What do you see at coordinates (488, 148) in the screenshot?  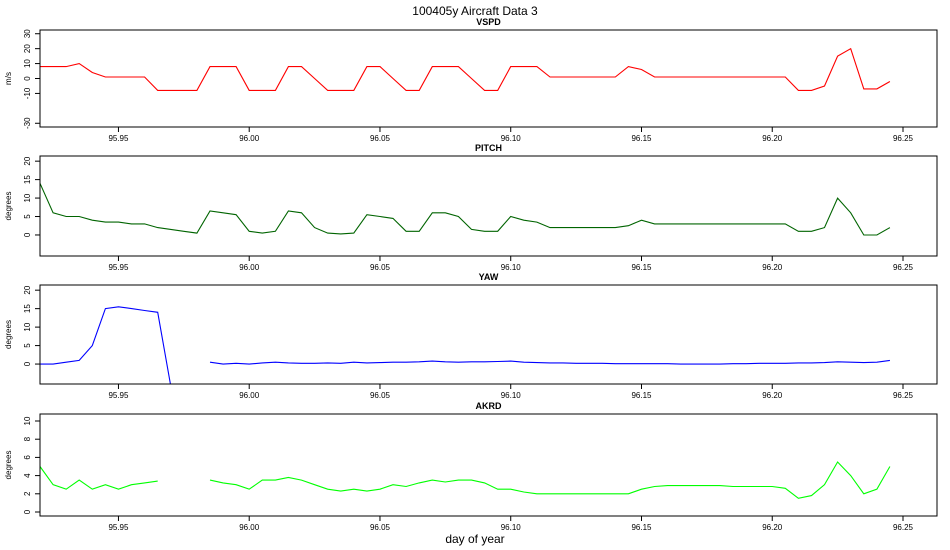 I see `panel-title: PITCH` at bounding box center [488, 148].